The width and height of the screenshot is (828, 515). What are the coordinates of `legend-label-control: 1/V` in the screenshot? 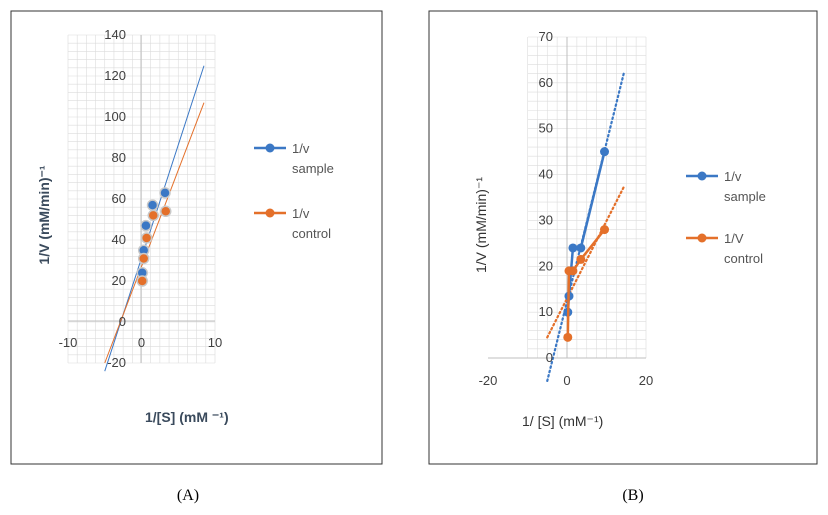 It's located at (734, 238).